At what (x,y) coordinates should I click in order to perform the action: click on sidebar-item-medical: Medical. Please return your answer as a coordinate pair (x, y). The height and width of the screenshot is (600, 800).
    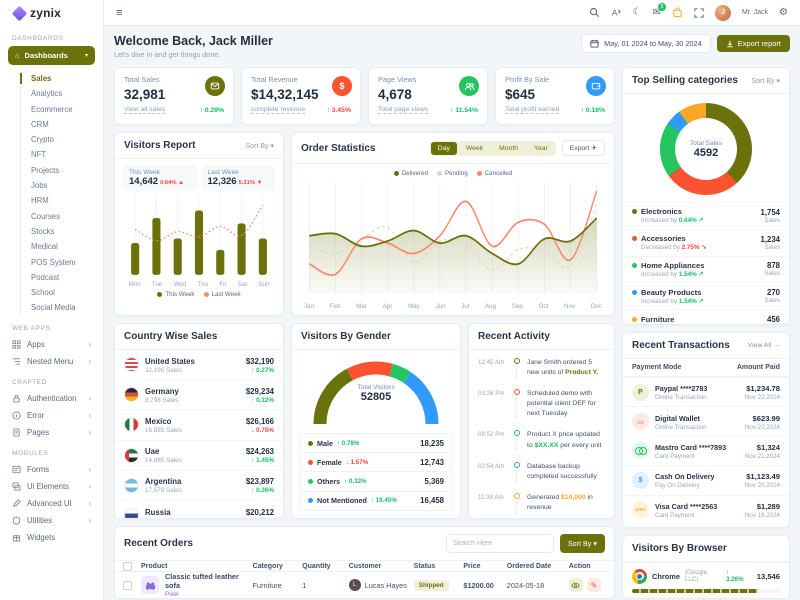
    Looking at the image, I should click on (44, 247).